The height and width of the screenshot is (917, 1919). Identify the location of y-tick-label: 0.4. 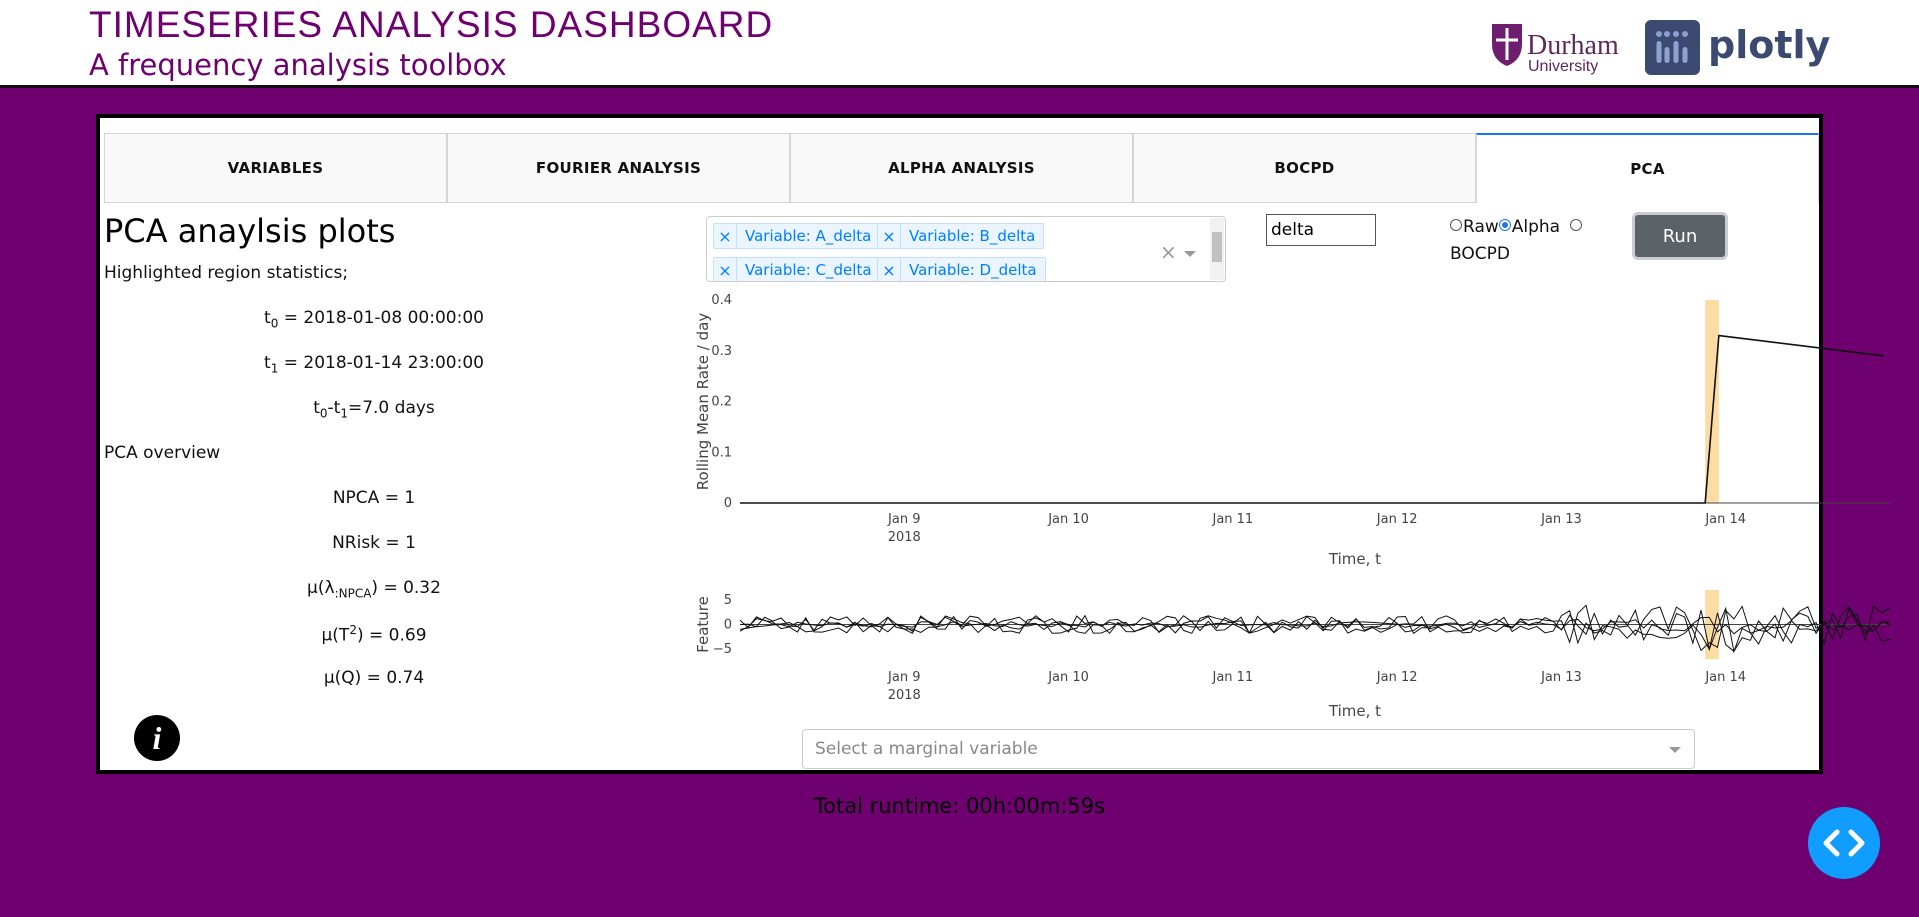
(721, 300).